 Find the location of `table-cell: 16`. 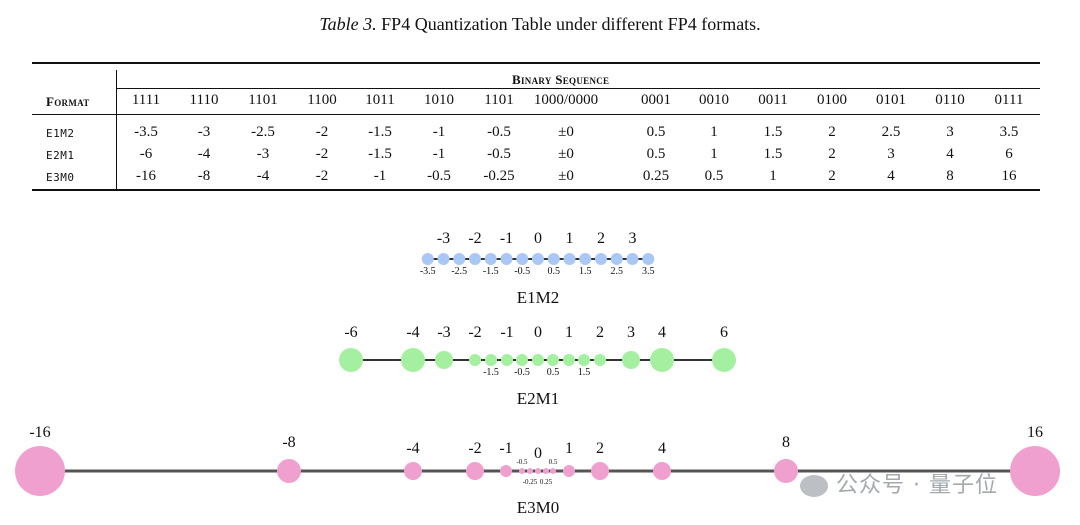

table-cell: 16 is located at coordinates (1009, 176).